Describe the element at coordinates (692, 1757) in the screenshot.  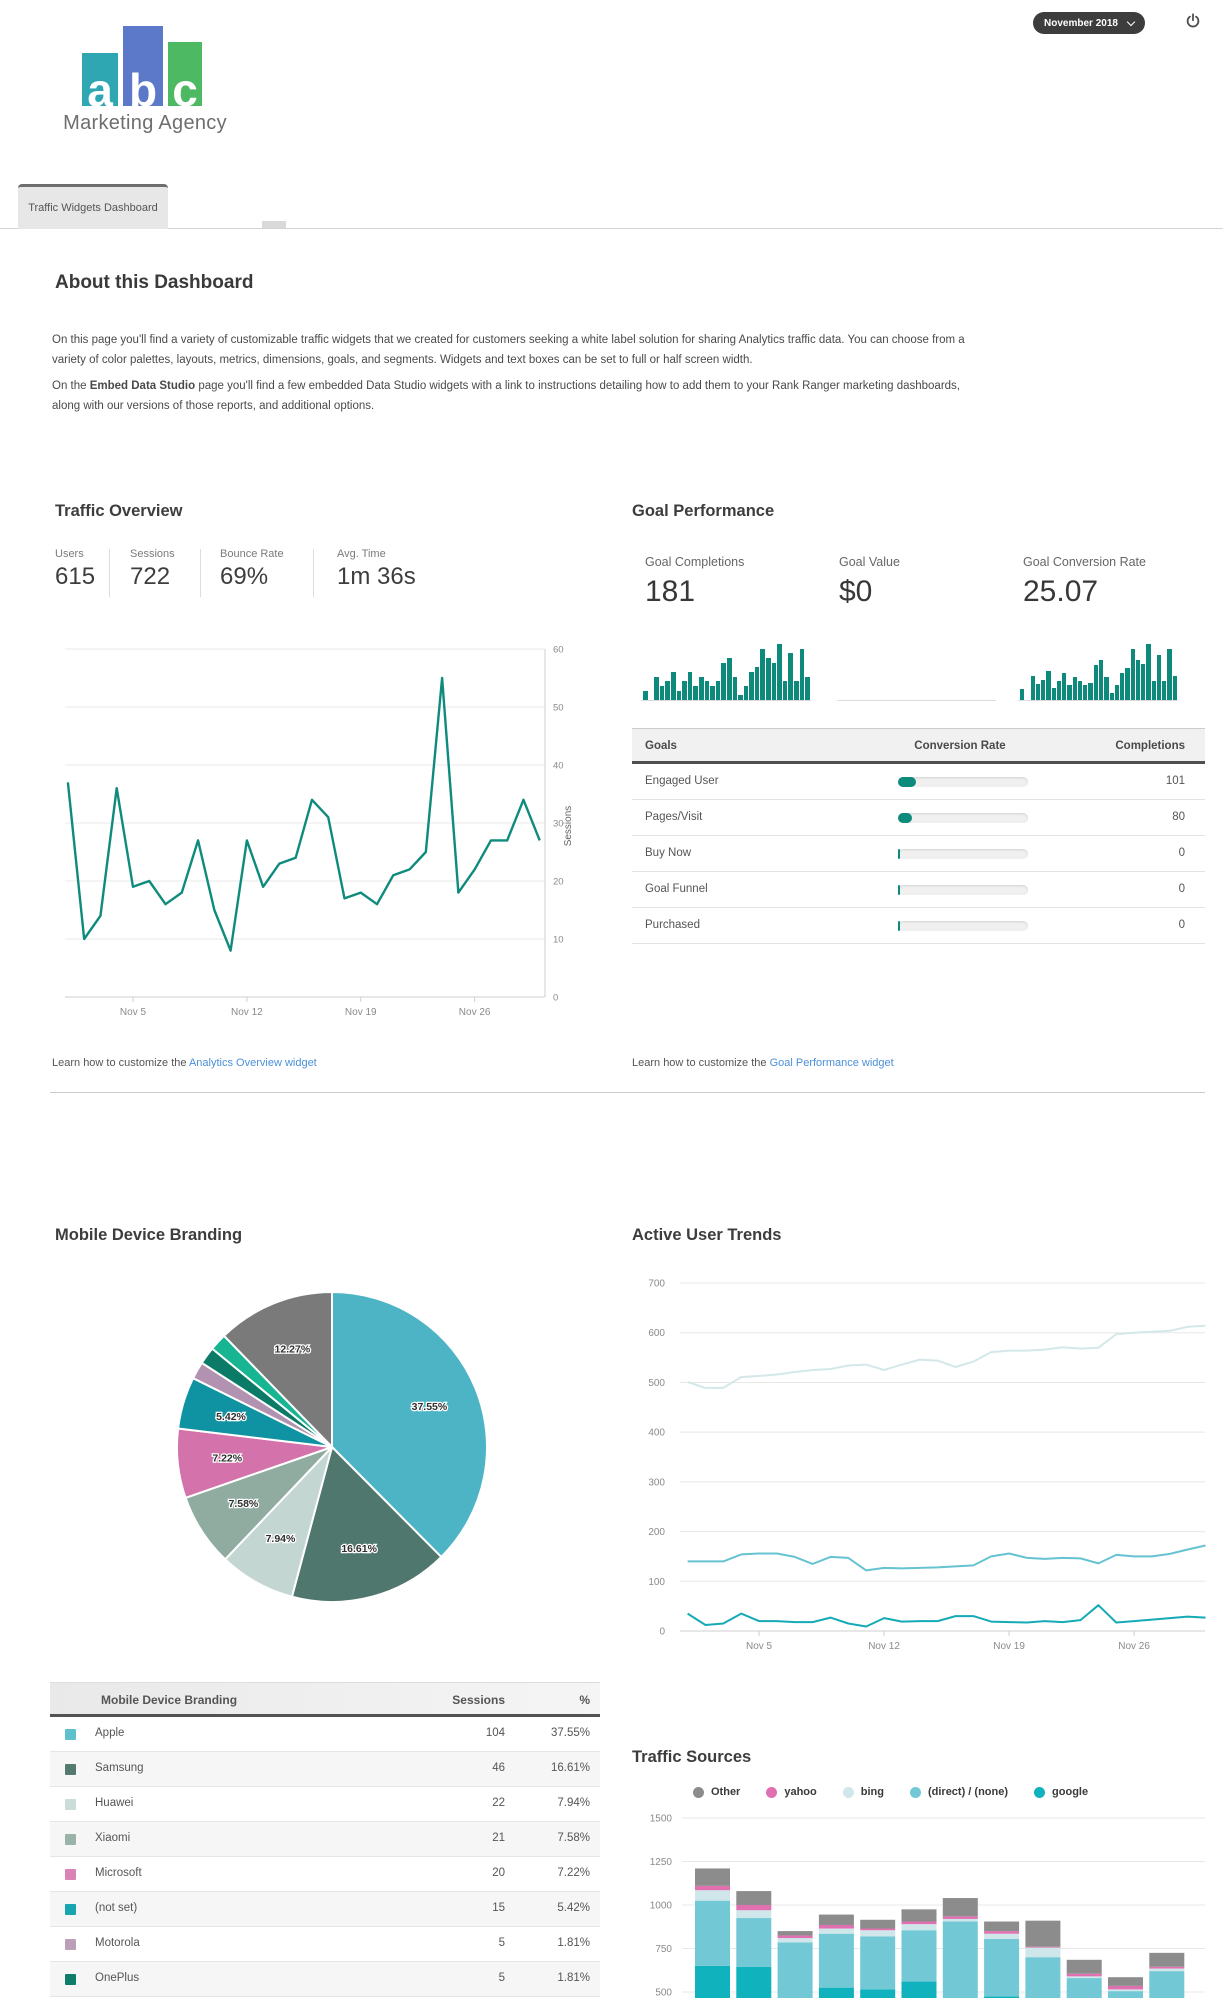
I see `traffic-sources-title: Traffic Sources` at that location.